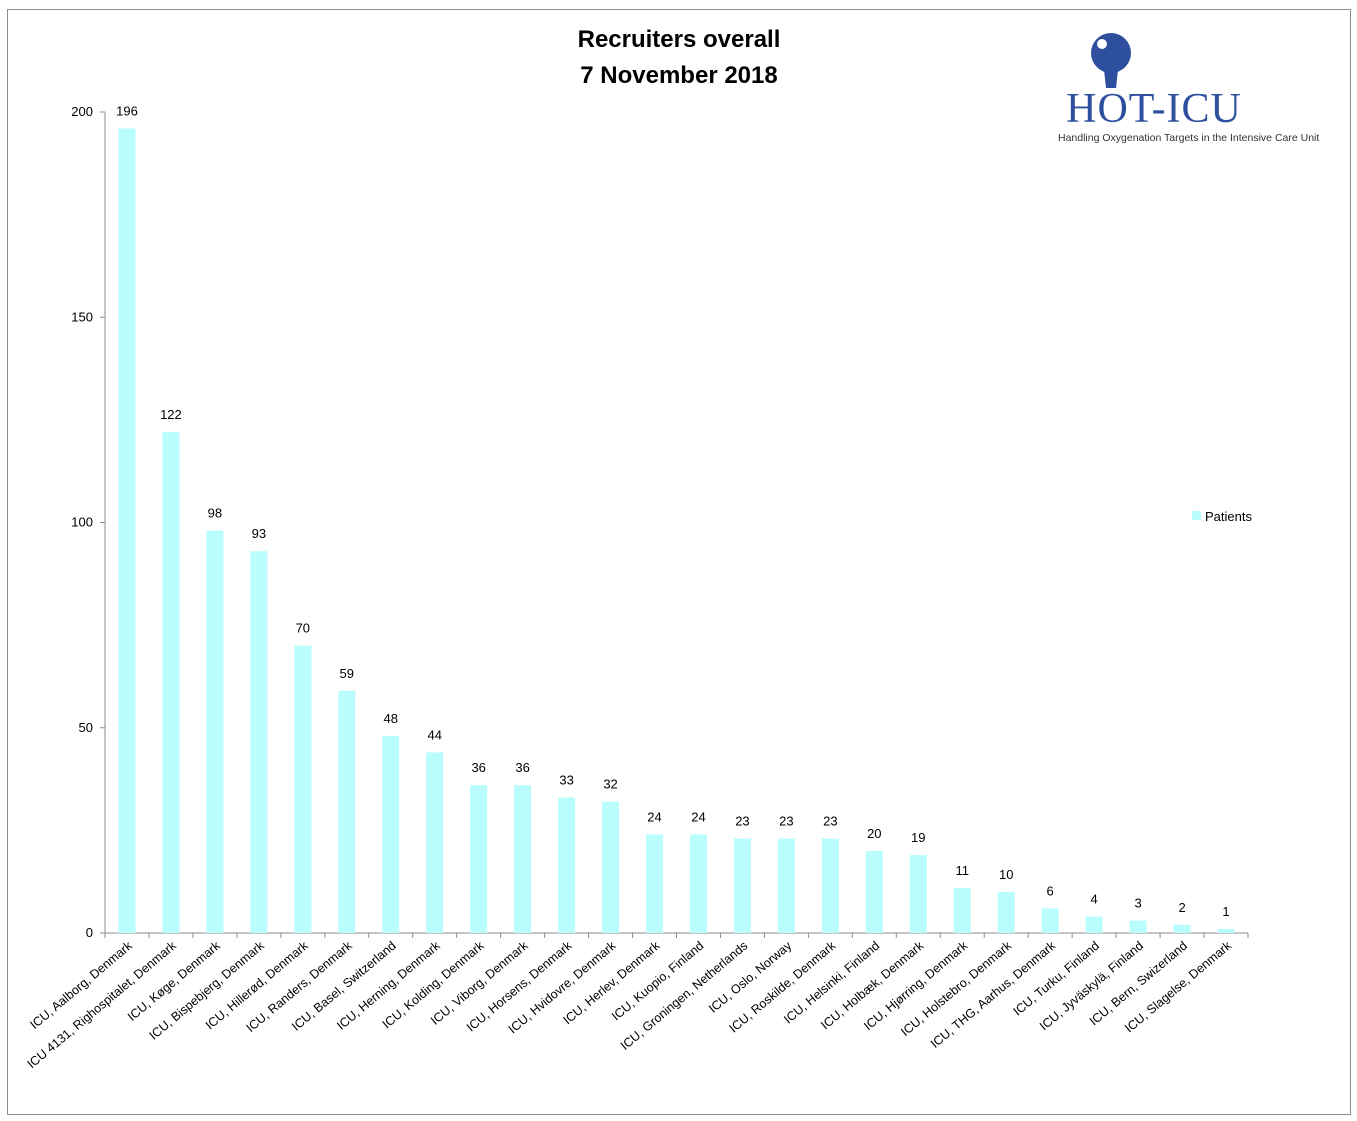  What do you see at coordinates (89, 932) in the screenshot?
I see `y-tick-label: 0` at bounding box center [89, 932].